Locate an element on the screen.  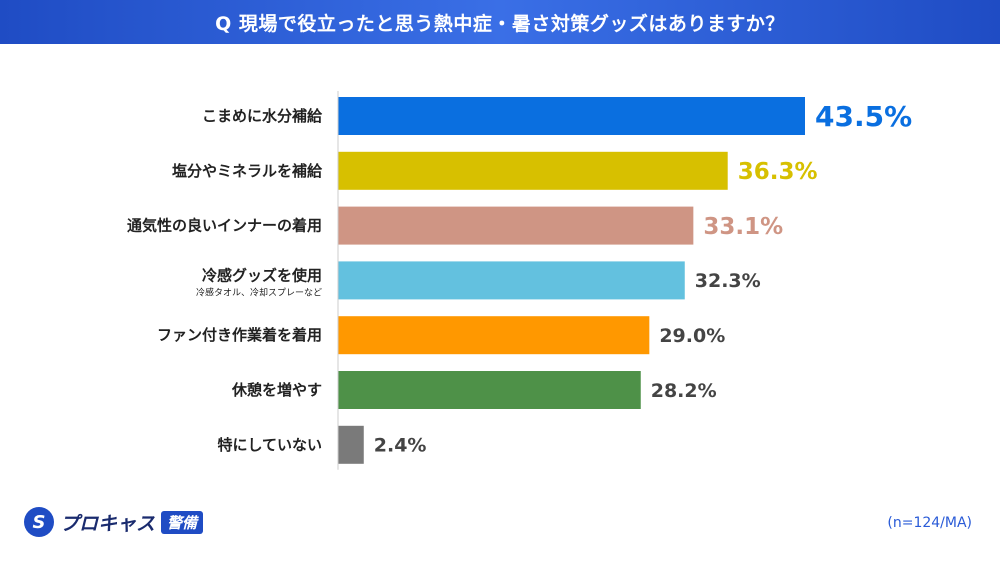
logo-text: プロキャス is located at coordinates (108, 523).